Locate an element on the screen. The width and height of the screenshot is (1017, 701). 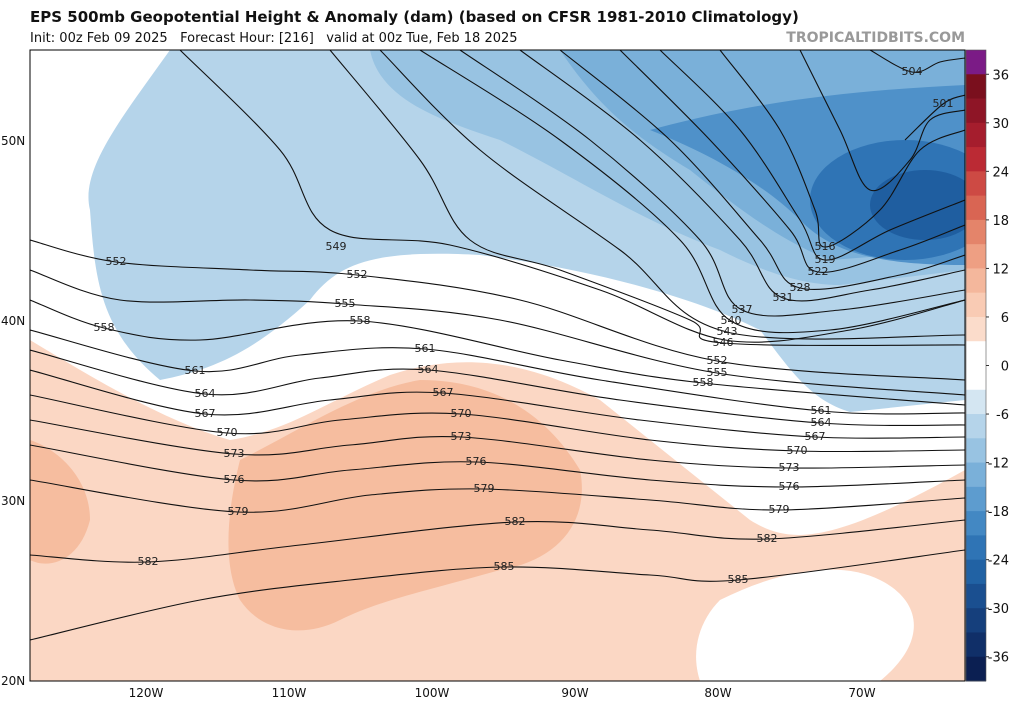
colorbar-tick-label: 36 is located at coordinates (1000, 75).